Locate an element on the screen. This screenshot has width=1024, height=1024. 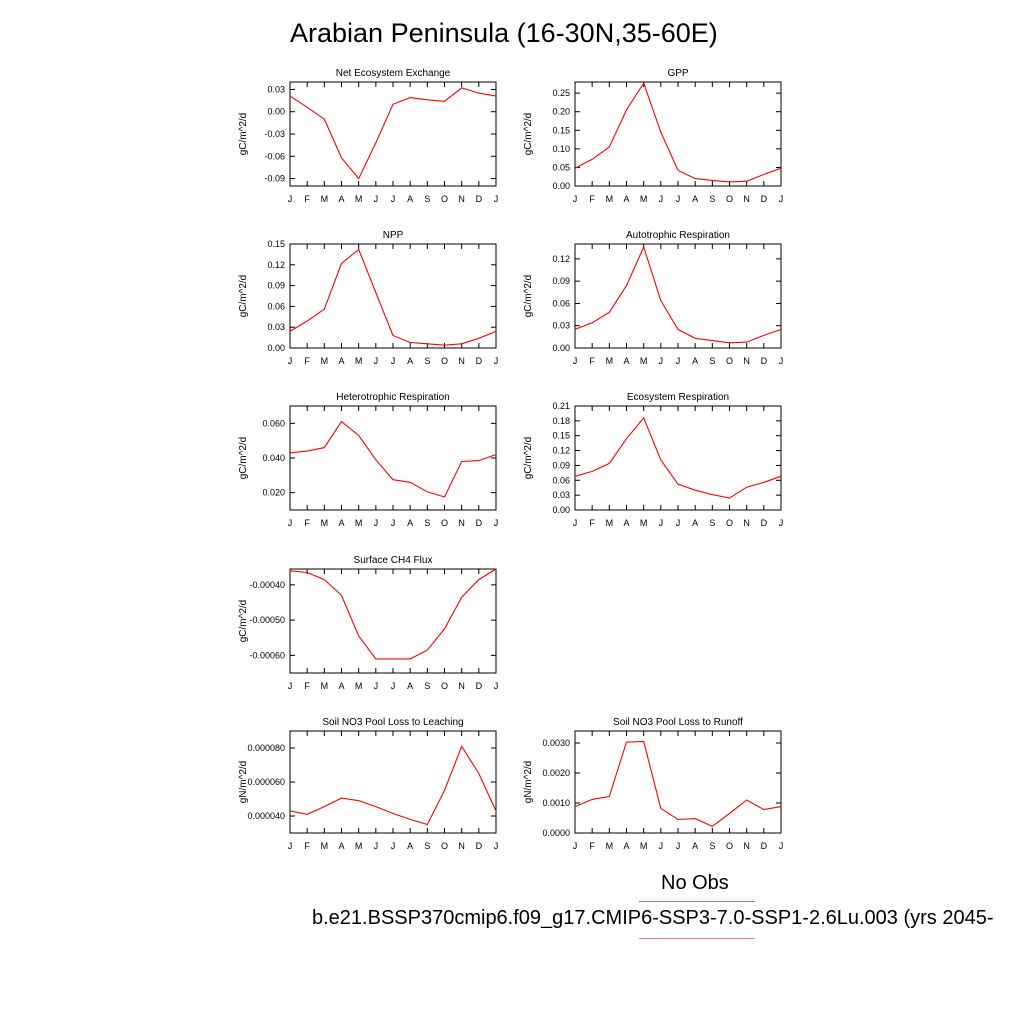
y-tick-label: 0.040 is located at coordinates (273, 458).